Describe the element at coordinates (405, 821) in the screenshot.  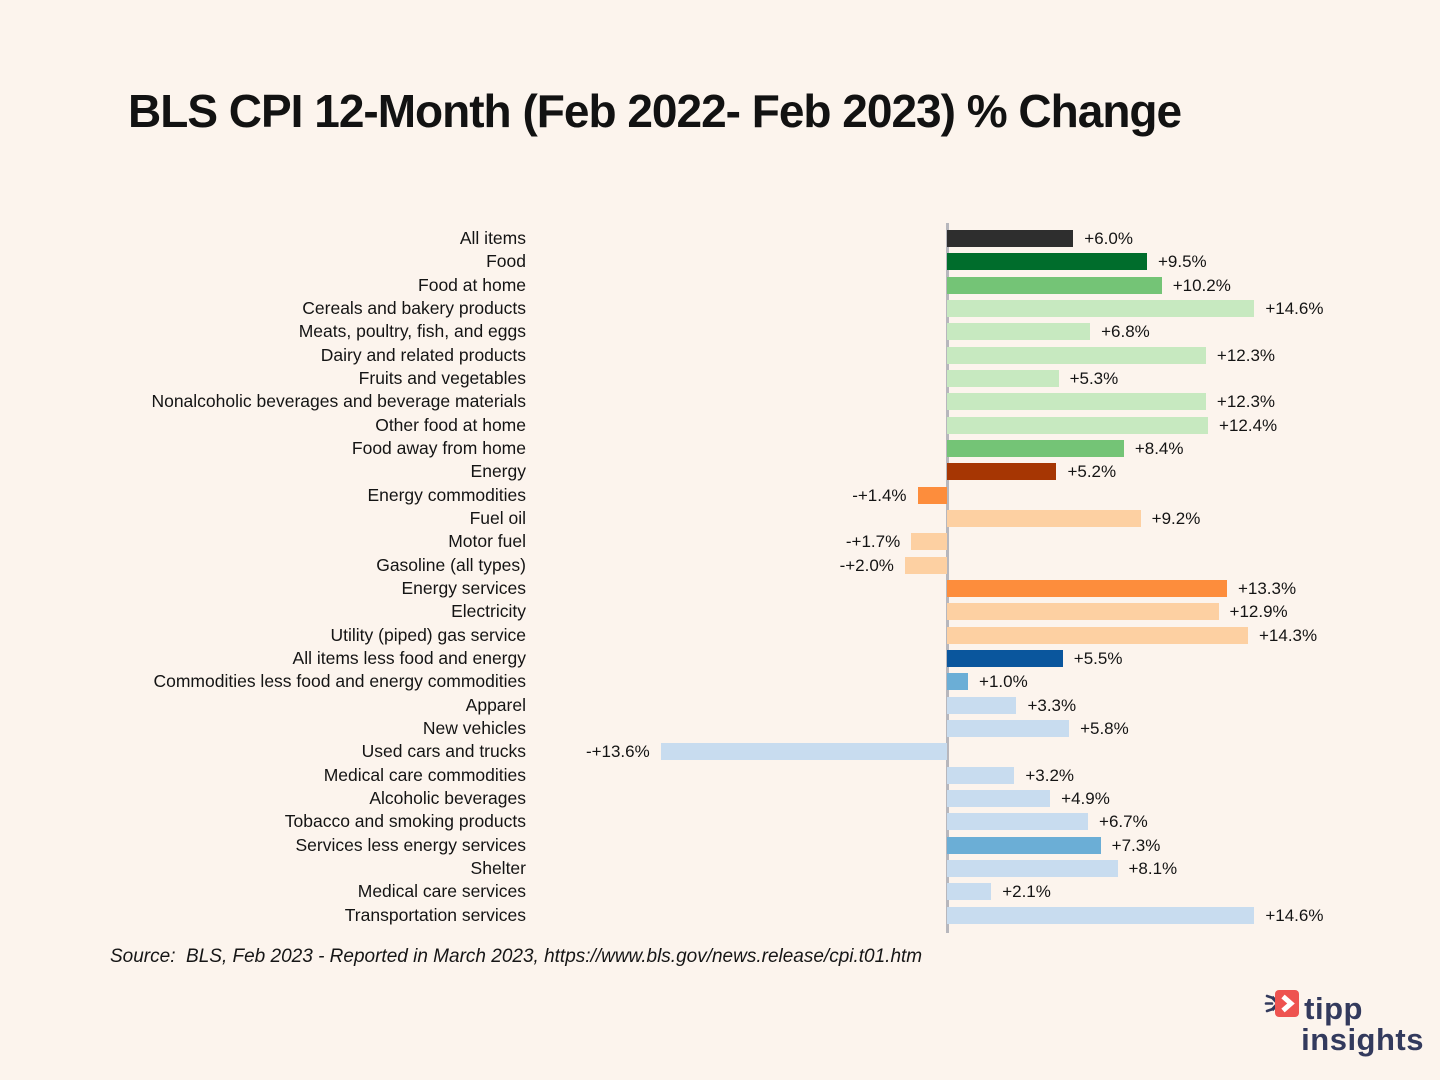
I see `category-label: Tobacco and smoking products` at that location.